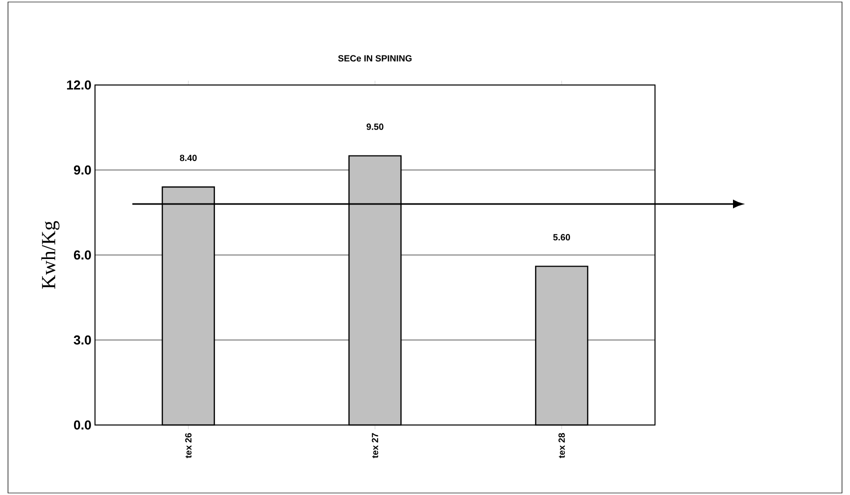  Describe the element at coordinates (561, 237) in the screenshot. I see `data-label: 5.60` at that location.